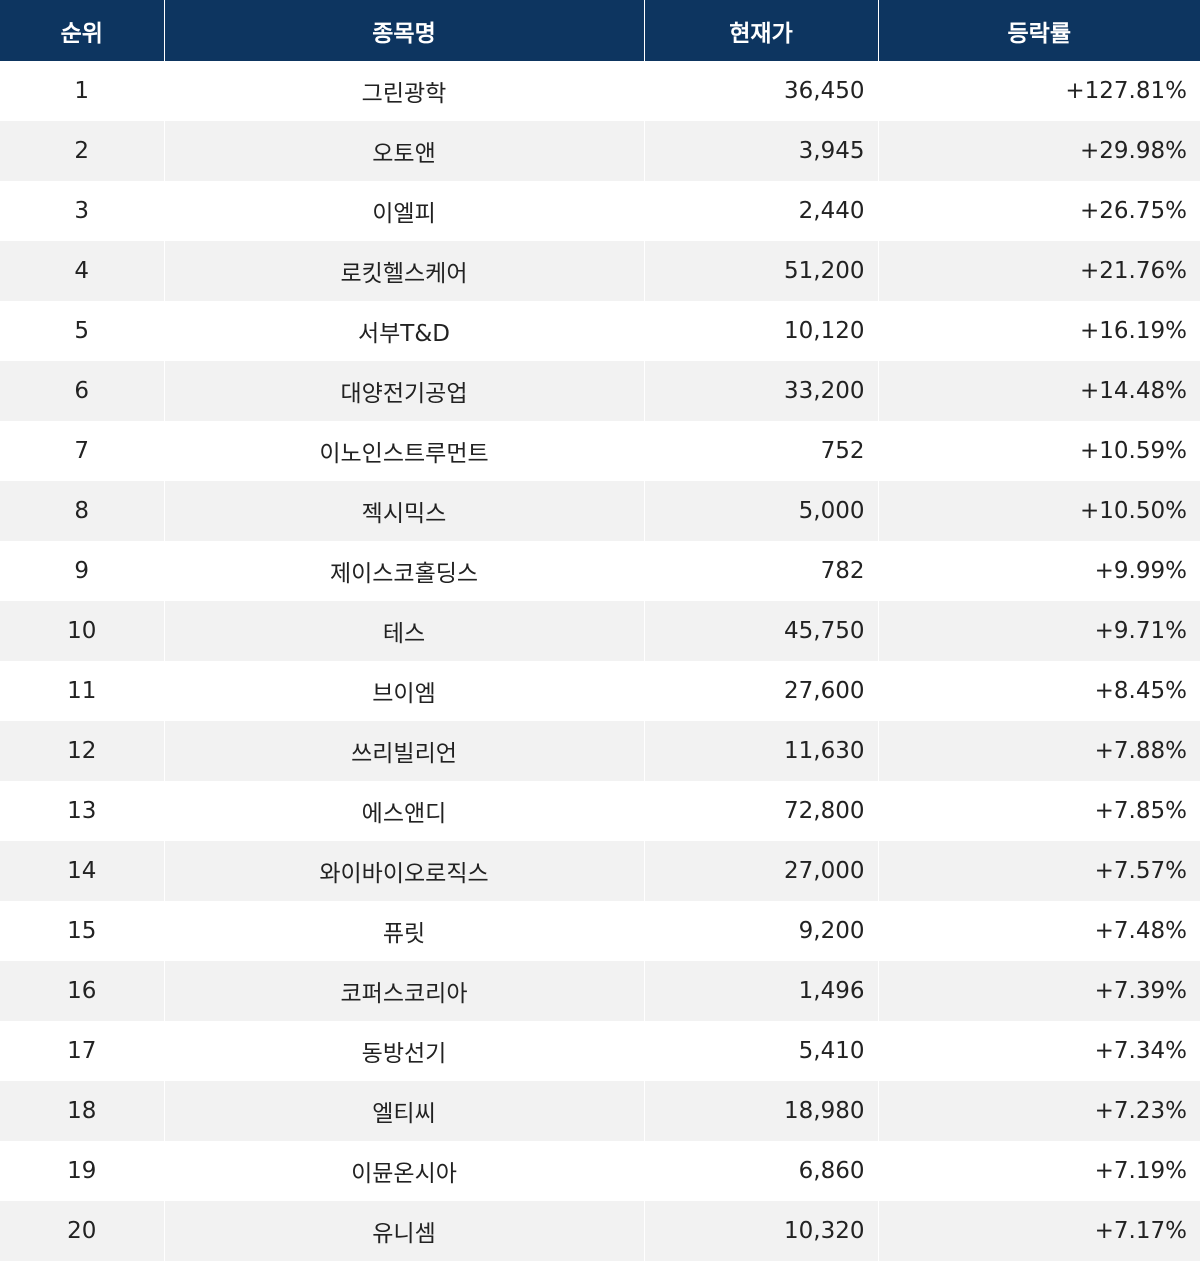  I want to click on change-rate-cell: +7.34%, so click(1039, 1051).